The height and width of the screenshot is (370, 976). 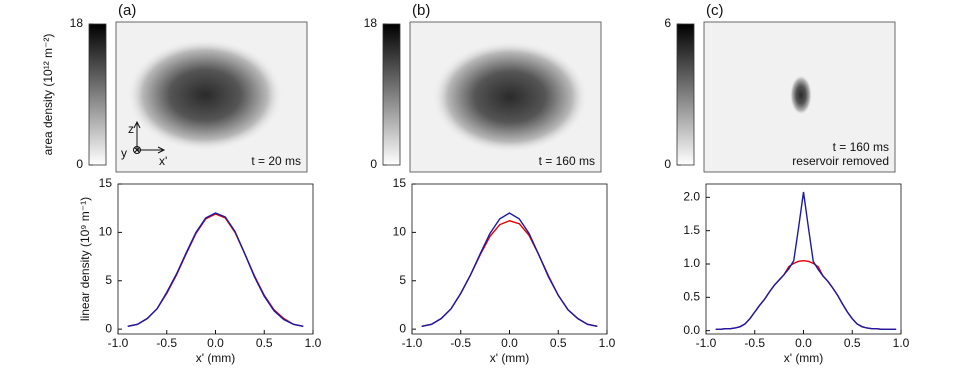 I want to click on y-tick-label: 1.5, so click(x=691, y=230).